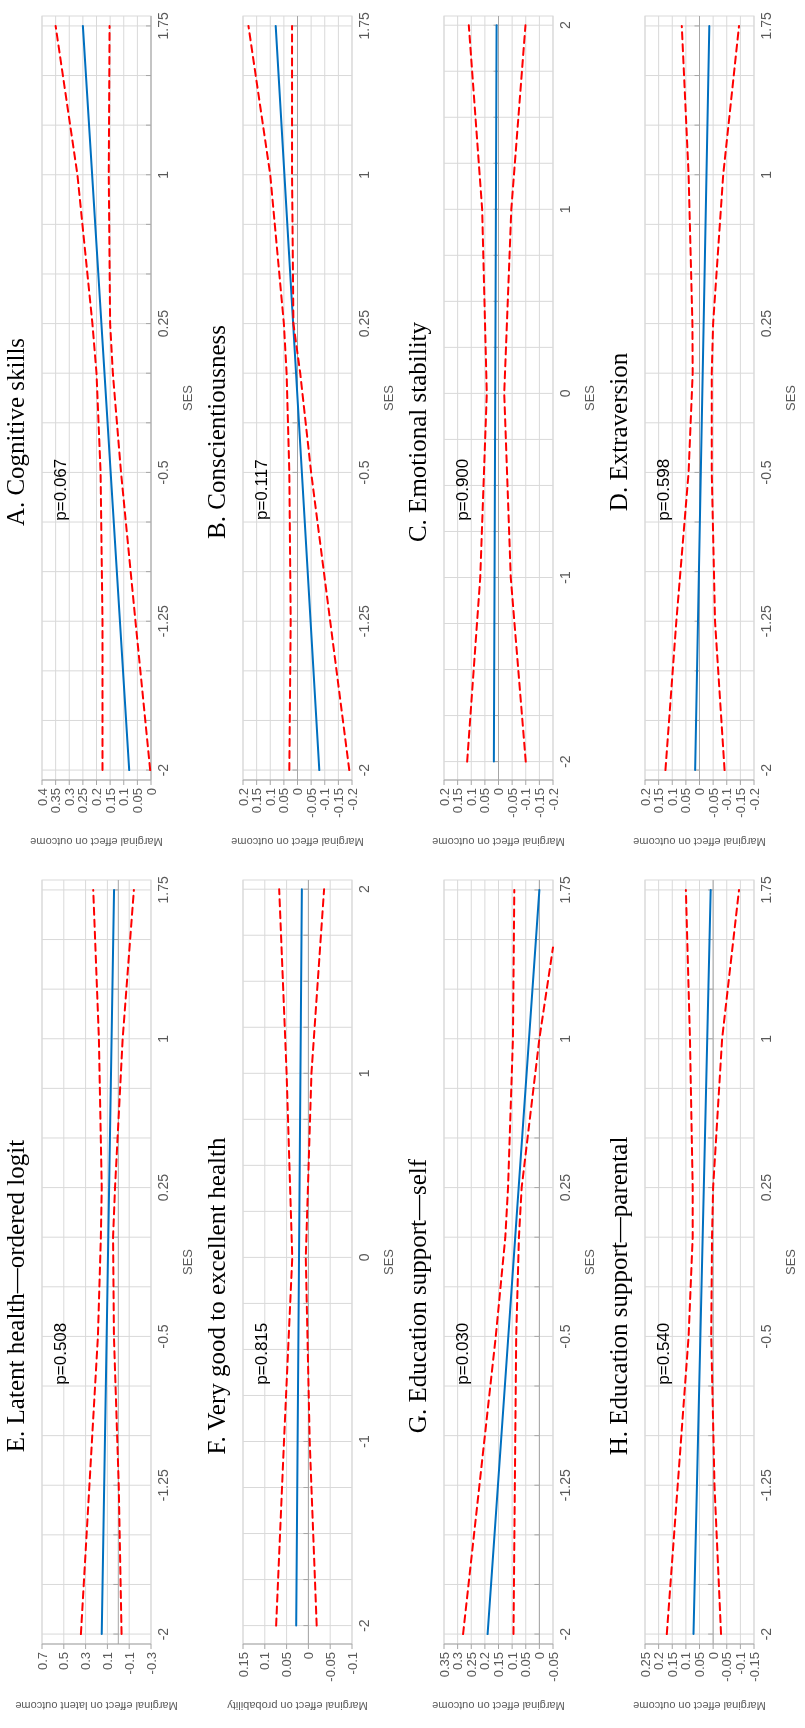  I want to click on text: A. Cognitive skills, so click(15, 432).